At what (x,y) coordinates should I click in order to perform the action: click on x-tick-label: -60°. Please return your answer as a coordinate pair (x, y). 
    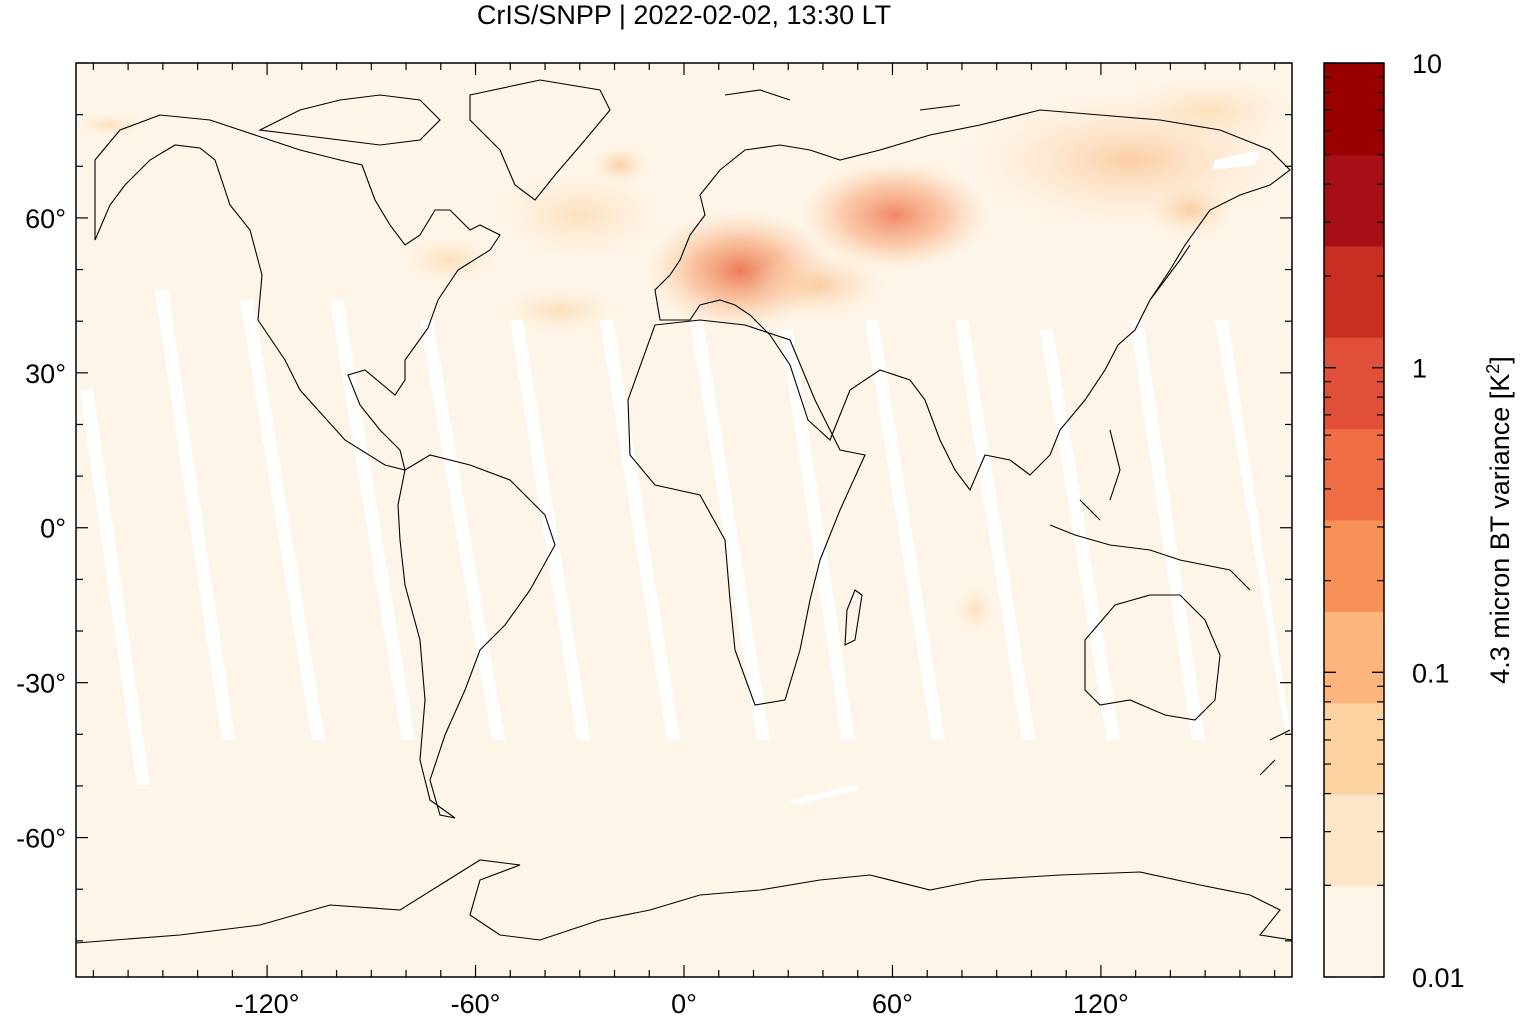
    Looking at the image, I should click on (476, 1004).